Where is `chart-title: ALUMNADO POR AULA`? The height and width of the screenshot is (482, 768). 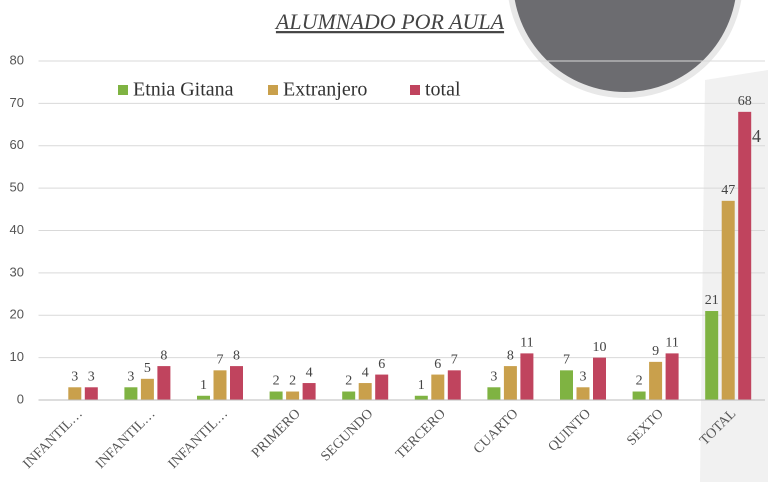
chart-title: ALUMNADO POR AULA is located at coordinates (389, 21).